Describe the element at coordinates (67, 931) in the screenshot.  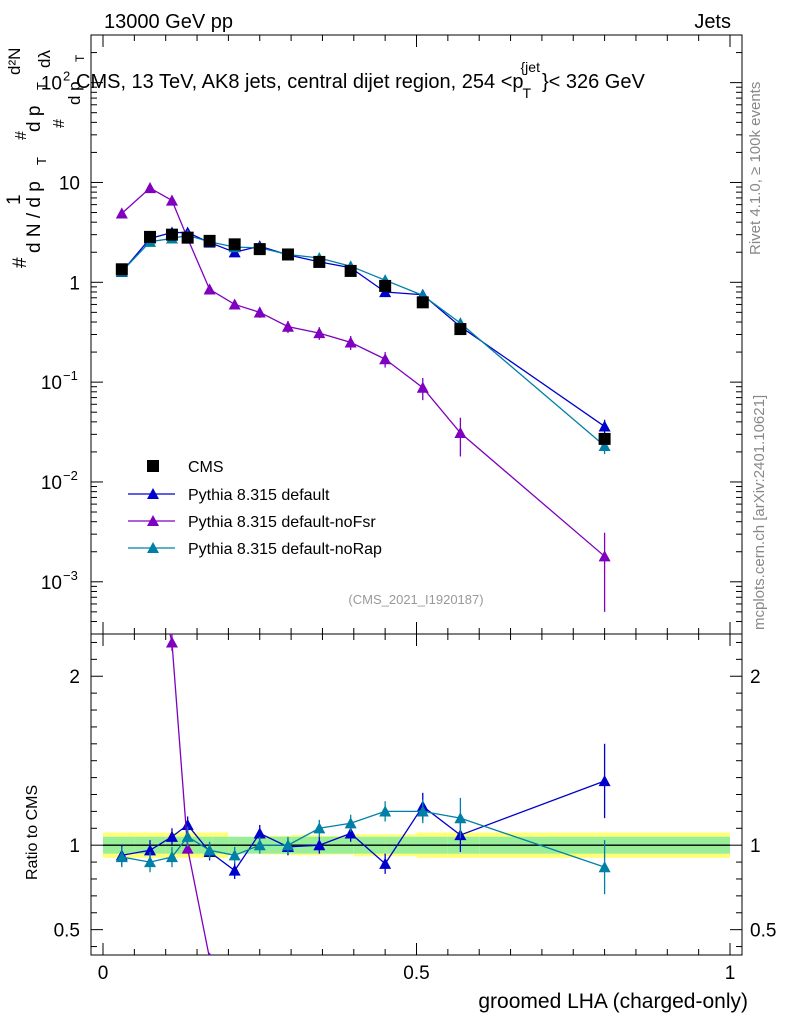
I see `ratio-tick-label-left-0: 0.5` at that location.